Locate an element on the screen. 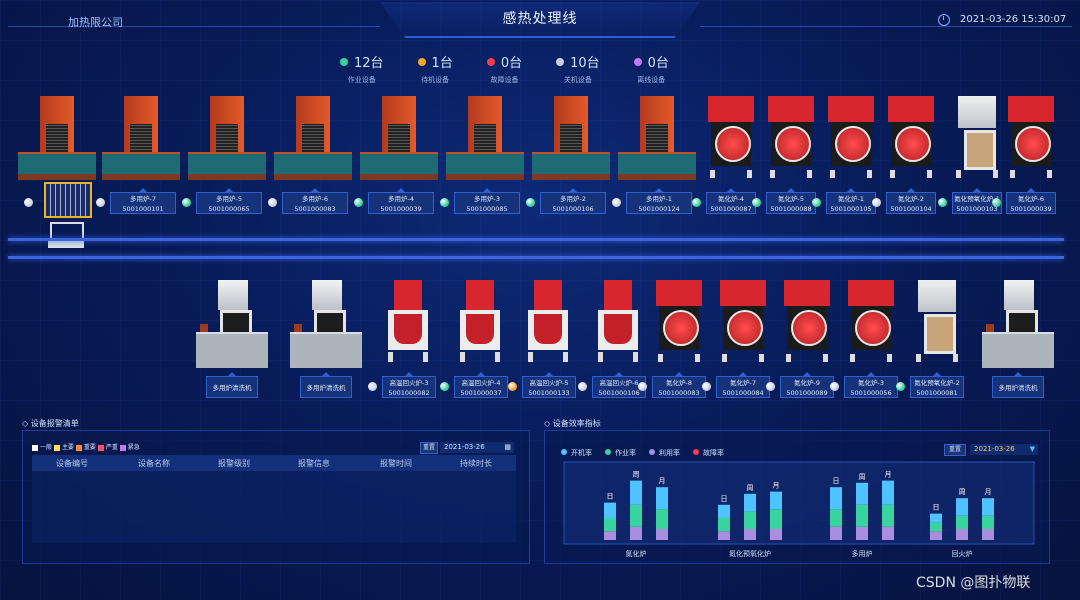  machine-tag: 多用炉-7 5001000101 is located at coordinates (143, 201).